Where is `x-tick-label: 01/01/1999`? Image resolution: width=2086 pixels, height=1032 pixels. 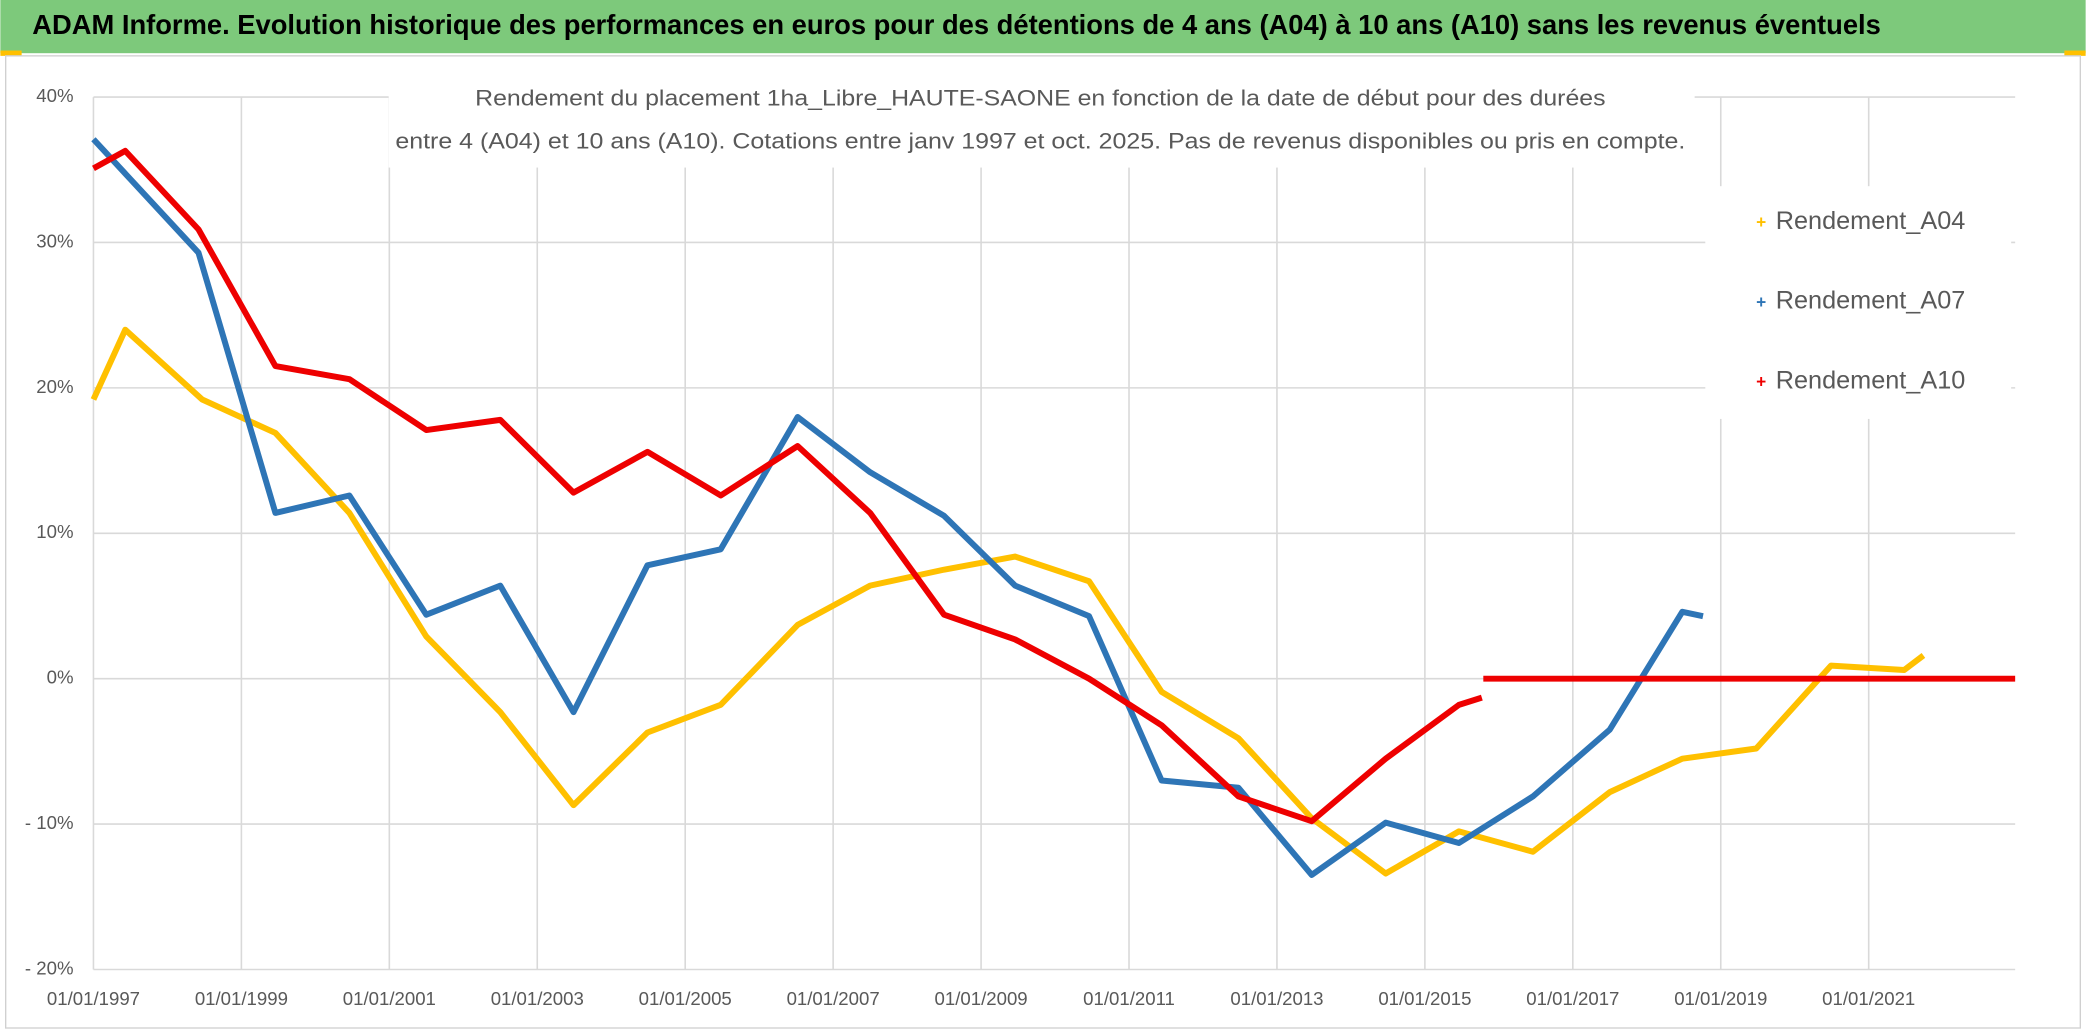
x-tick-label: 01/01/1999 is located at coordinates (241, 998).